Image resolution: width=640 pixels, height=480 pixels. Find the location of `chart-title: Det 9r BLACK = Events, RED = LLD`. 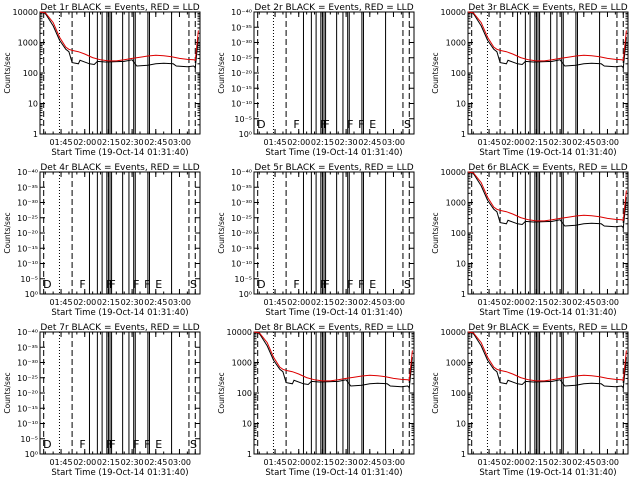

chart-title: Det 9r BLACK = Events, RED = LLD is located at coordinates (547, 328).